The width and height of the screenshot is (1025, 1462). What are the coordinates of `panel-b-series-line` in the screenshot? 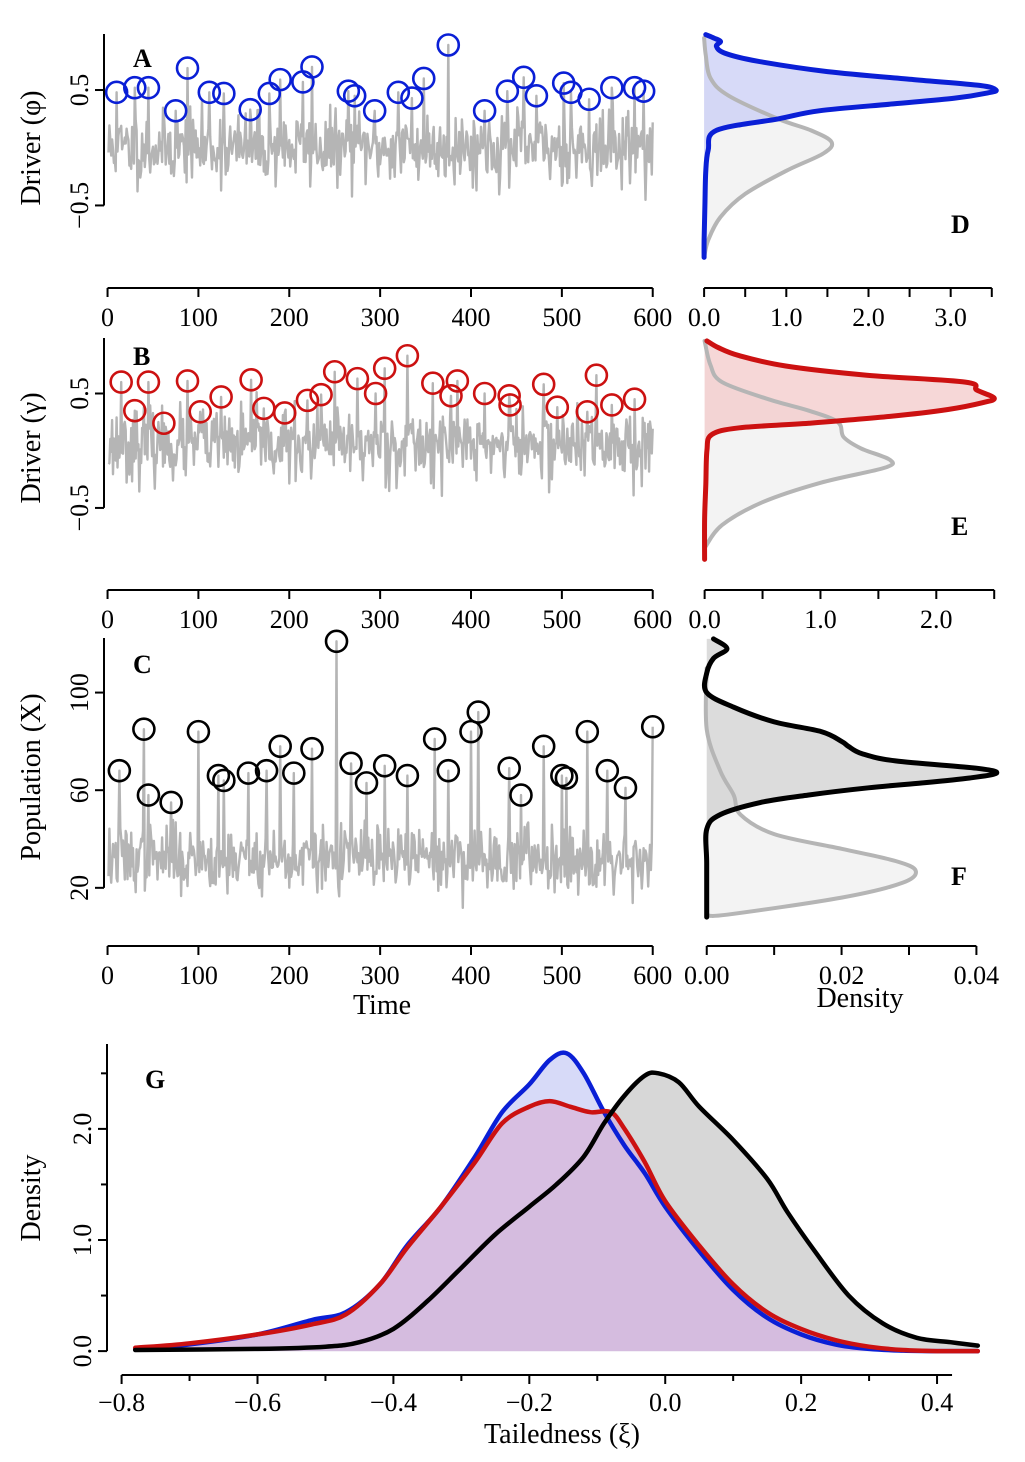 It's located at (380, 426).